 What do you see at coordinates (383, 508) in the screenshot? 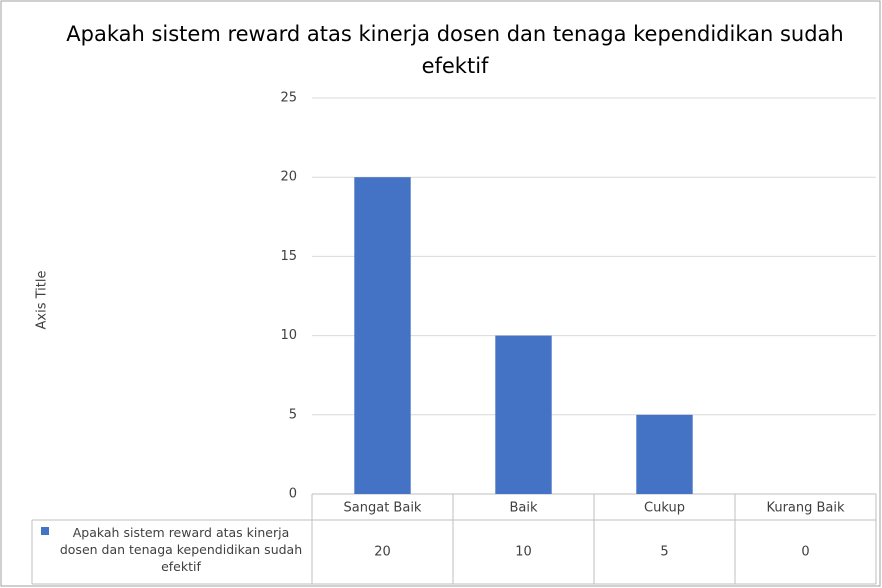
I see `x-tick-label: Sangat Baik` at bounding box center [383, 508].